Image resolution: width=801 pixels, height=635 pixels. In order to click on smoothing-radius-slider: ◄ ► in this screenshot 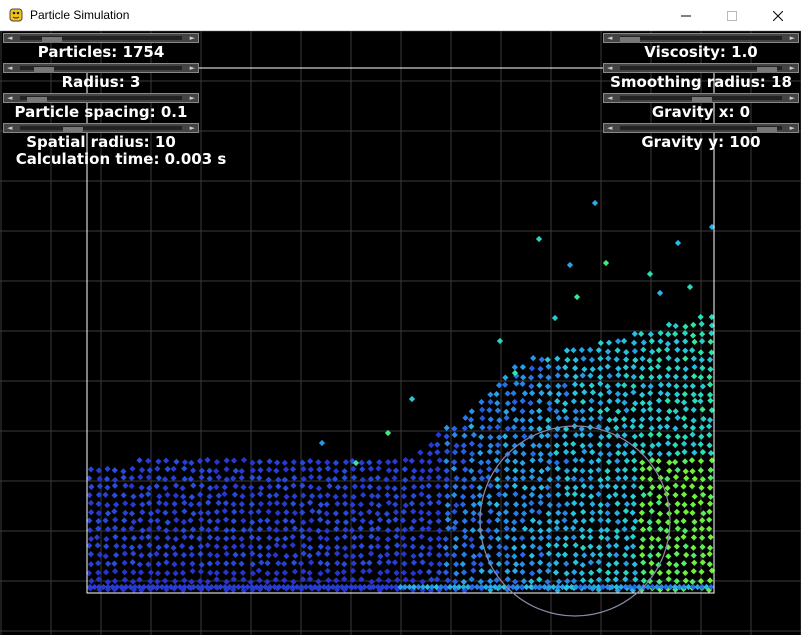, I will do `click(701, 68)`.